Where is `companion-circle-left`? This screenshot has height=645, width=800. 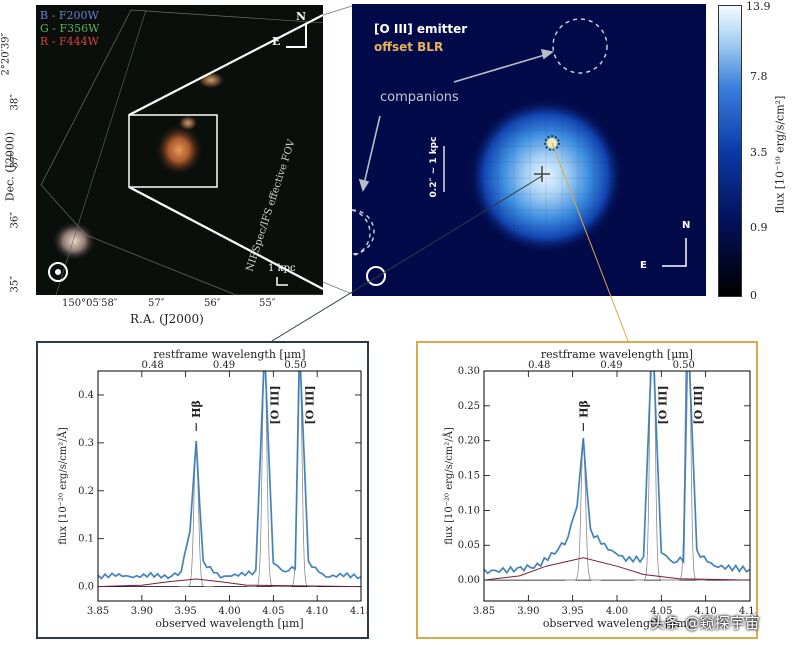 companion-circle-left is located at coordinates (363, 232).